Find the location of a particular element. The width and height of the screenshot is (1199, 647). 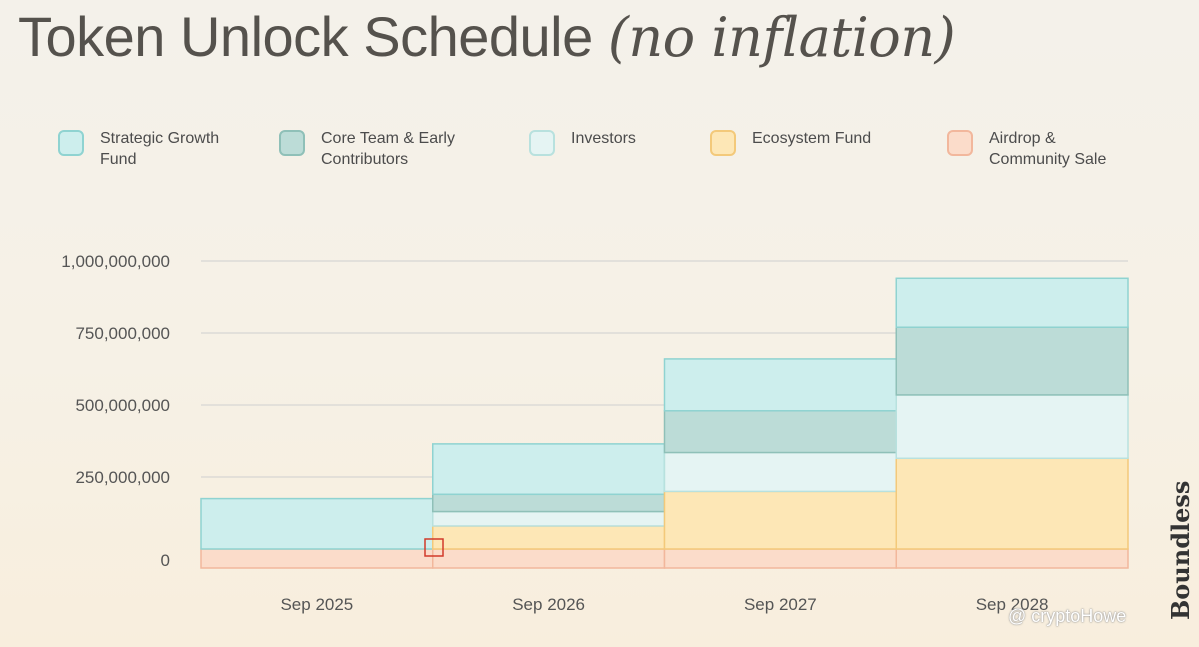

legend-item-airdrop: Airdrop & Community Sale is located at coordinates (1038, 149).